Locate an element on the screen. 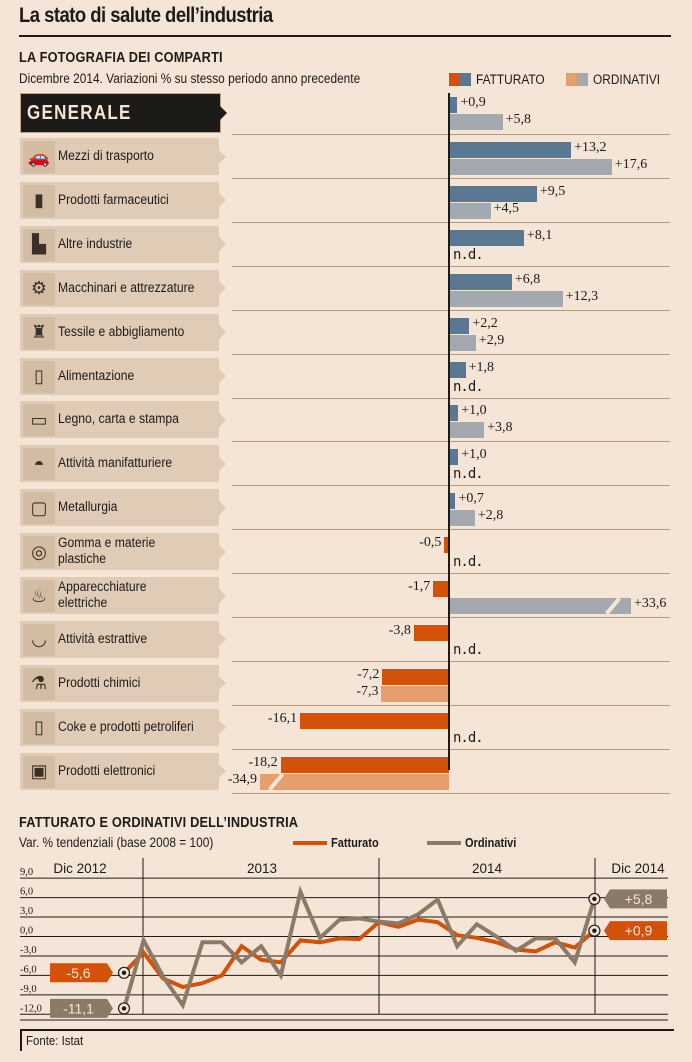 The width and height of the screenshot is (692, 1062). category-label: Mezzi di trasporto is located at coordinates (106, 156).